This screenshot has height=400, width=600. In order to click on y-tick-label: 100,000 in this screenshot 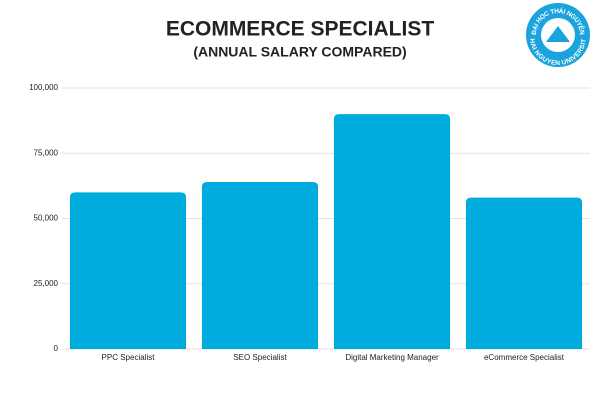, I will do `click(43, 87)`.